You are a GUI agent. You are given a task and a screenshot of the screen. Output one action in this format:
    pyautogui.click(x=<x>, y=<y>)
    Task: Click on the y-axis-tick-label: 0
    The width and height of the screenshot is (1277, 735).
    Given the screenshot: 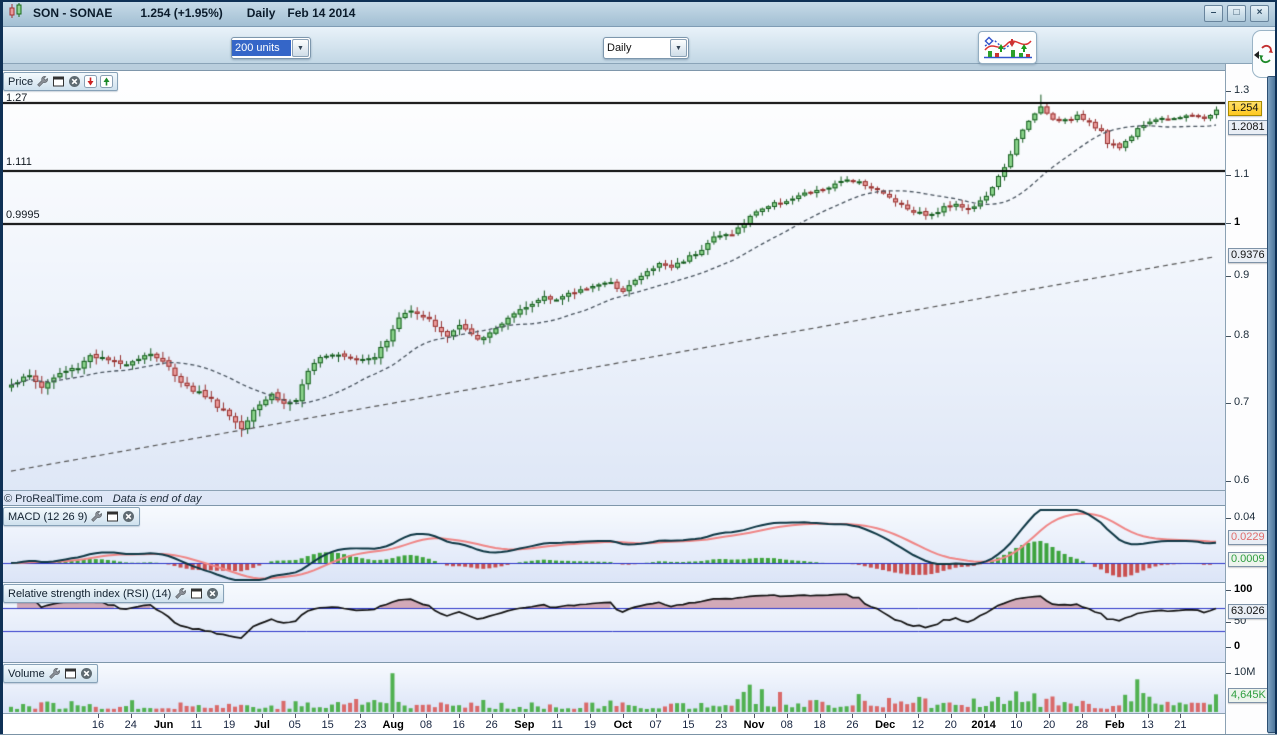 What is the action you would take?
    pyautogui.click(x=1237, y=646)
    